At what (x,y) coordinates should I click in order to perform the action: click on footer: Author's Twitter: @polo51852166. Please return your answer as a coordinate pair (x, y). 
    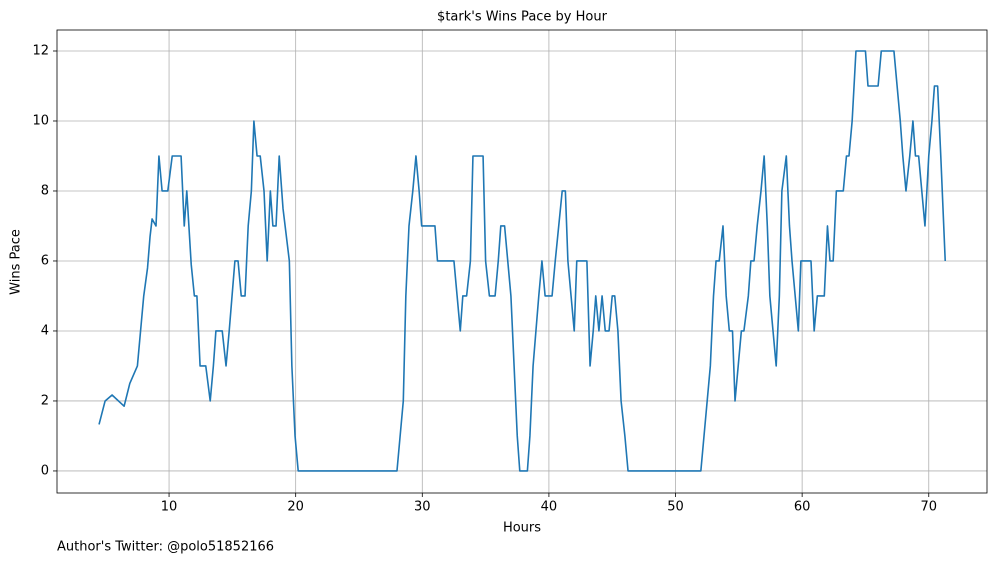
    Looking at the image, I should click on (165, 547).